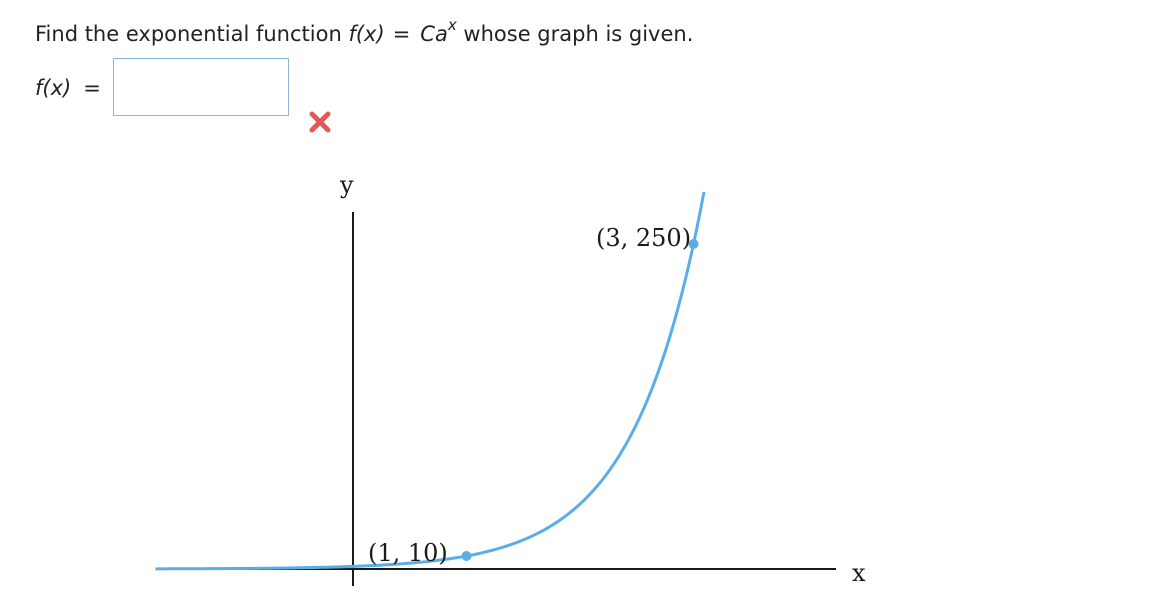  Describe the element at coordinates (53, 88) in the screenshot. I see `answer-function-name: f(x)` at that location.